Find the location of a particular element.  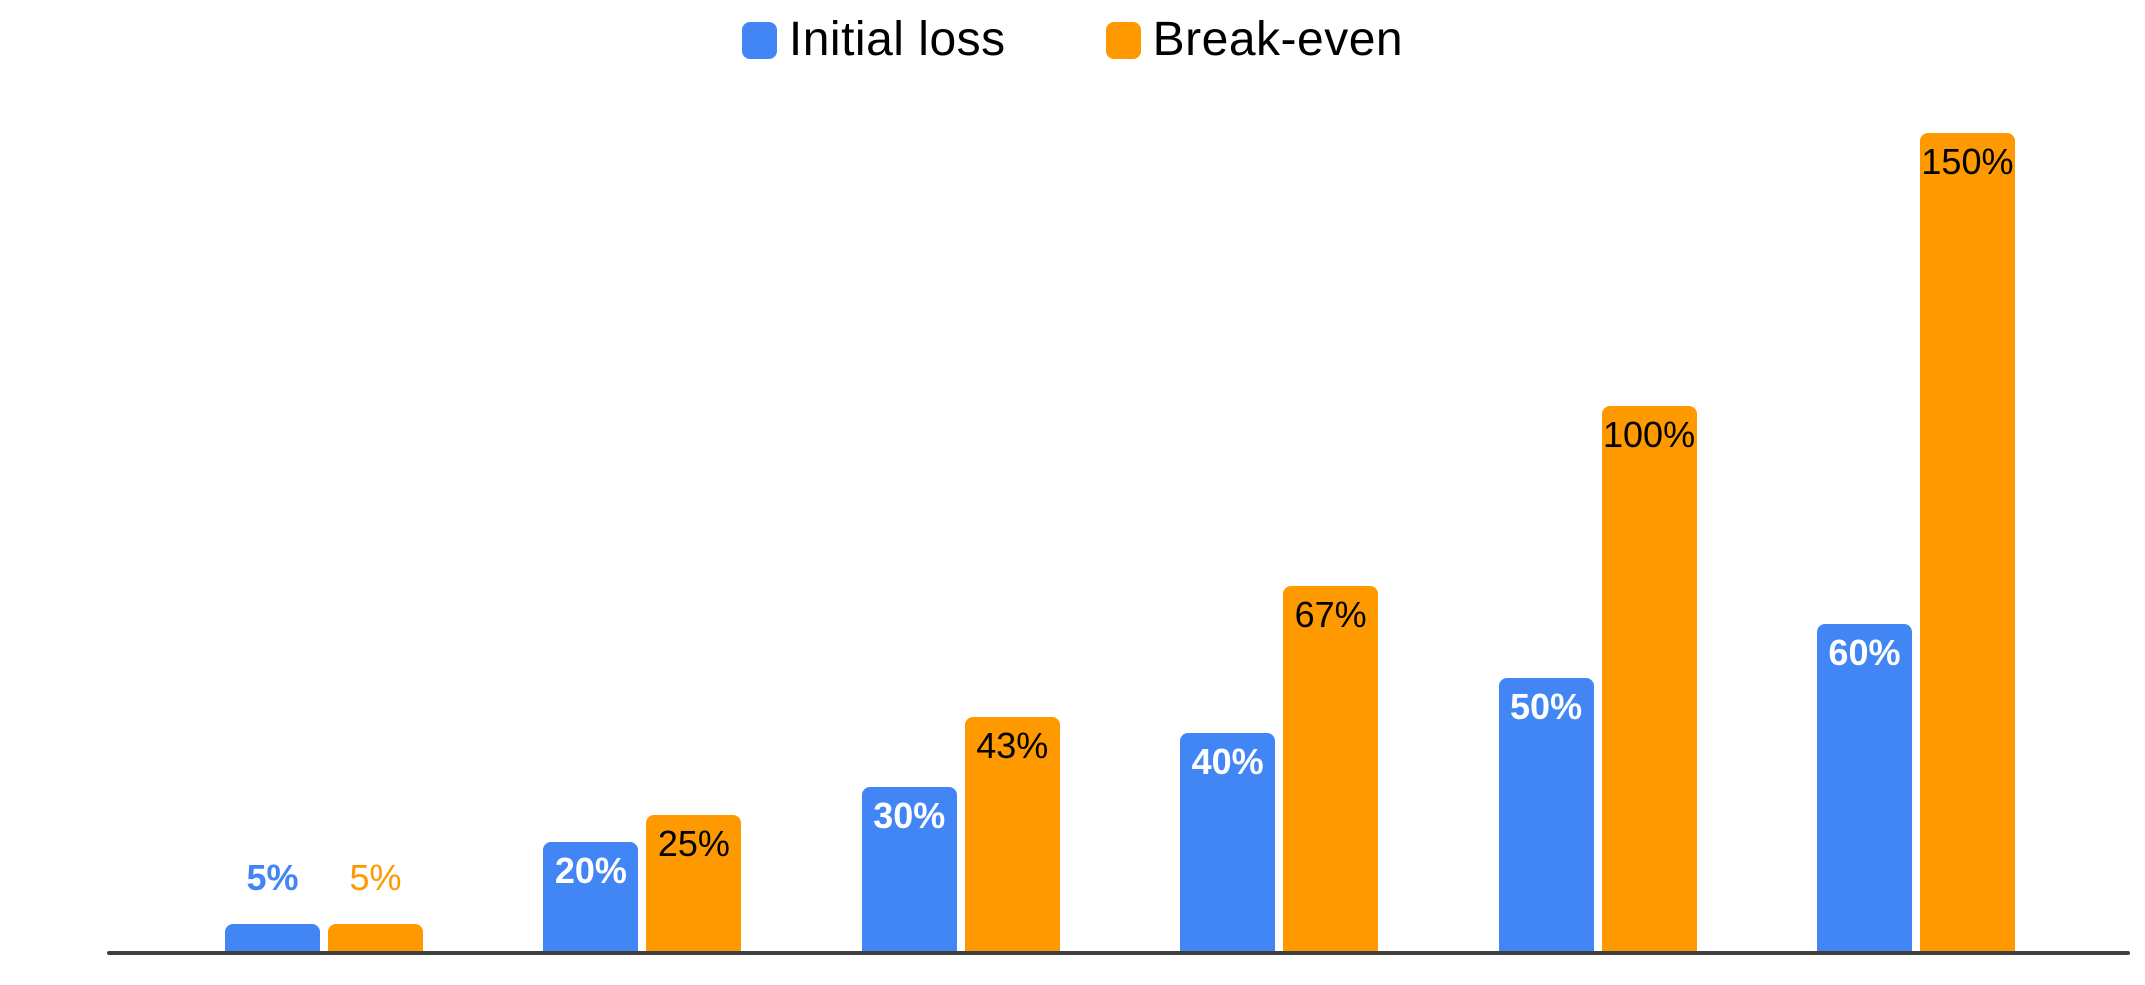

bar-value-label: 43% is located at coordinates (1012, 745).